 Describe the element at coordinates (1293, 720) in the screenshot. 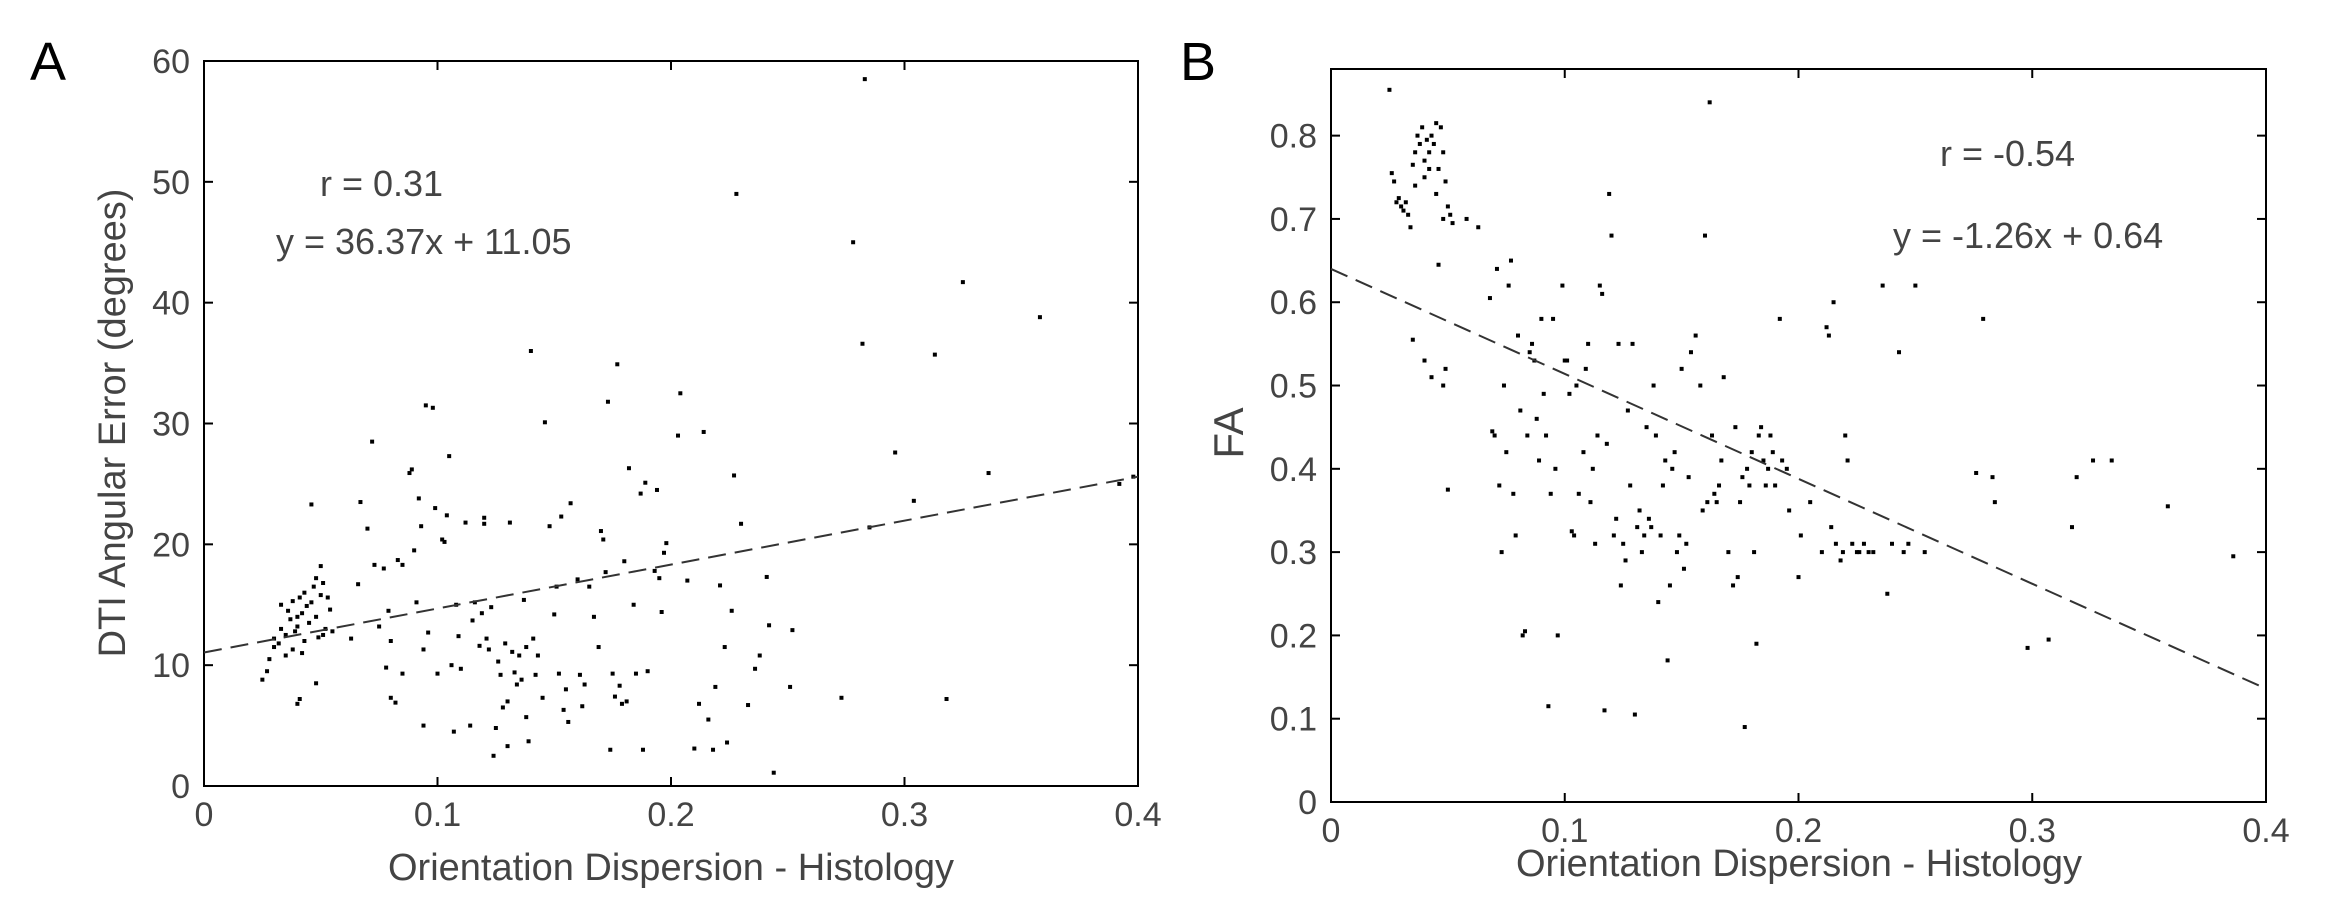

I see `panel-b-y-tick-label: 0.1` at that location.